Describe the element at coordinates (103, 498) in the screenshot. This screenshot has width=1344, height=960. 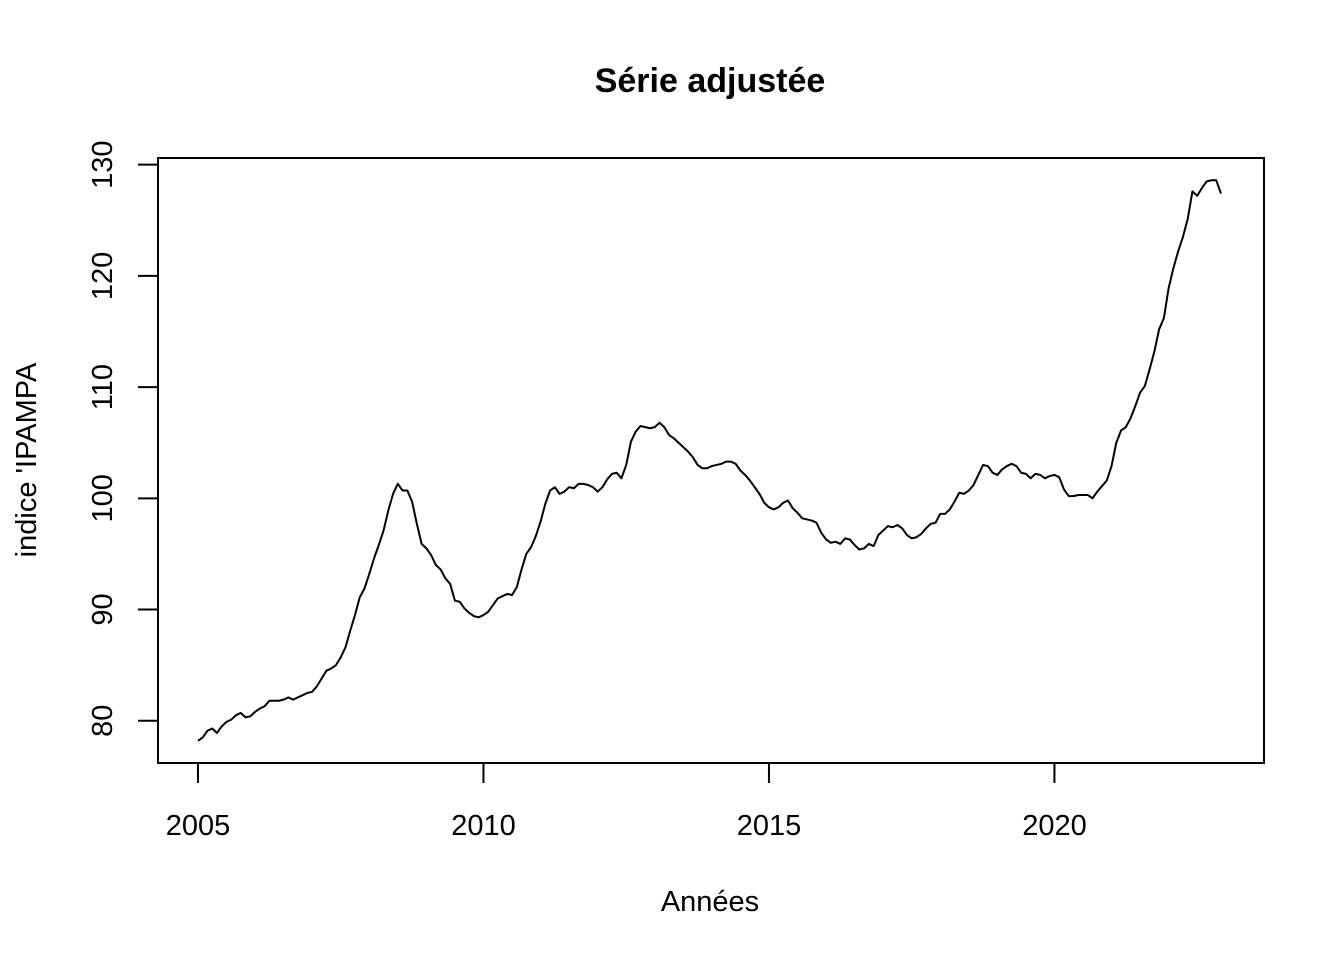
I see `y-tick-label: 100` at that location.